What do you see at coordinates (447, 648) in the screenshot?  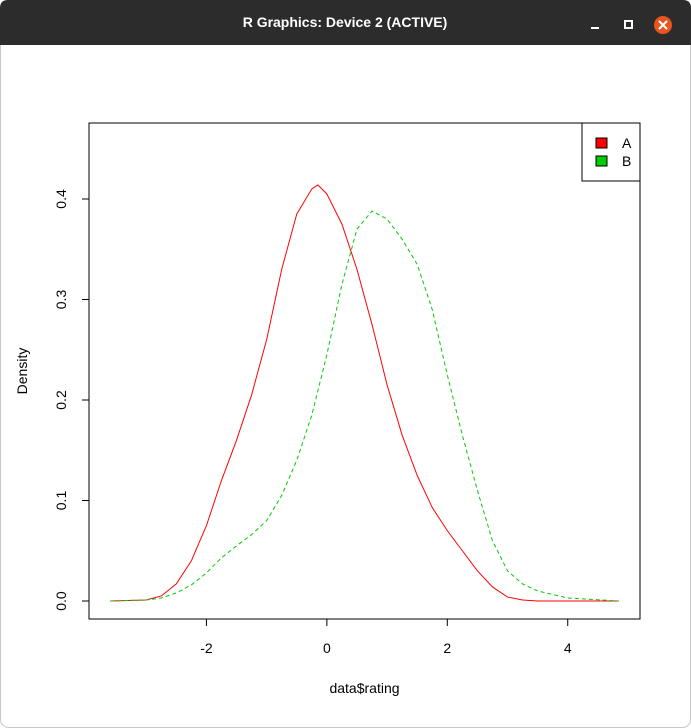 I see `x-tick-label: 2` at bounding box center [447, 648].